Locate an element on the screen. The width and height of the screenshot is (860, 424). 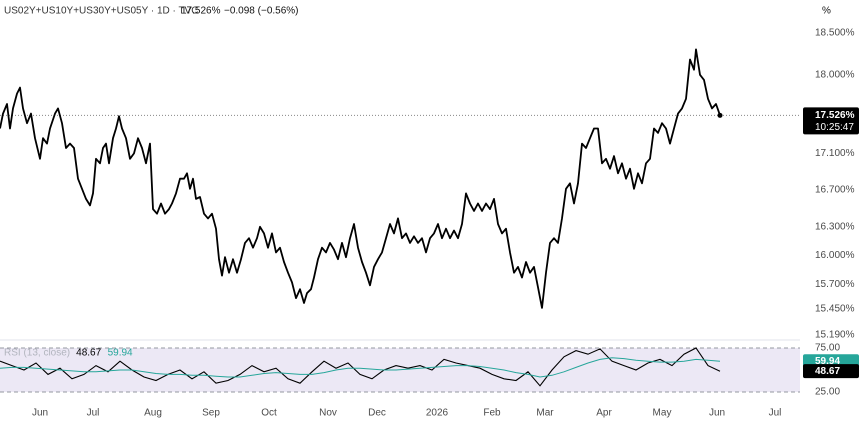
symbol: US02Y+US10Y+US30Y+US05Y · 1D · TVC is located at coordinates (101, 11).